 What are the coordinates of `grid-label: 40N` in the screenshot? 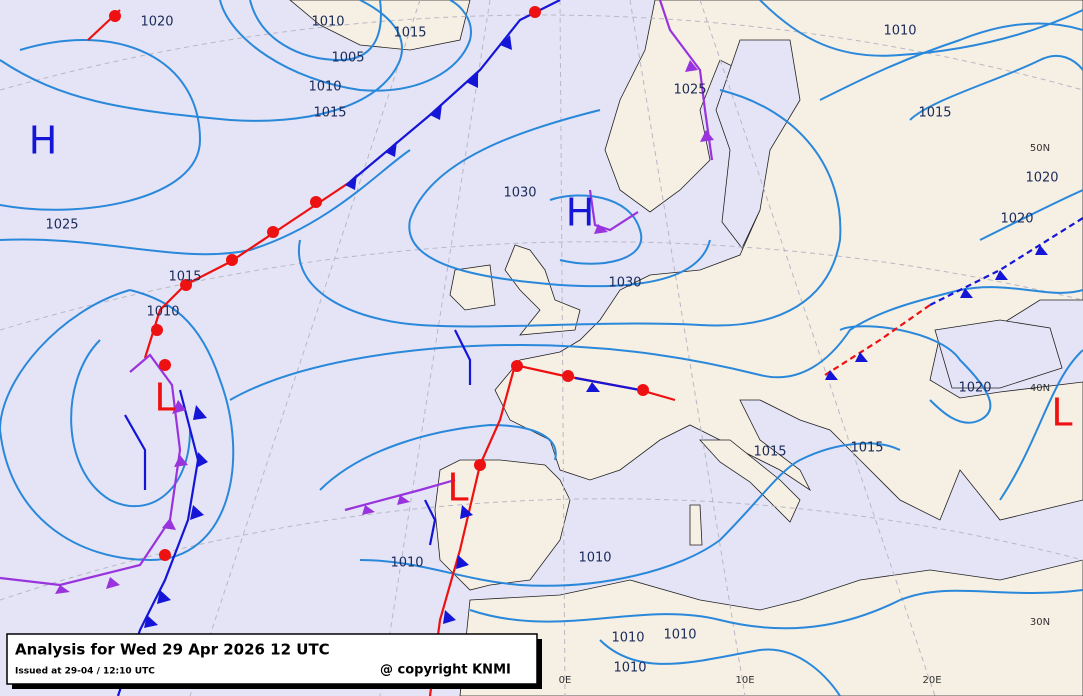 It's located at (1040, 388).